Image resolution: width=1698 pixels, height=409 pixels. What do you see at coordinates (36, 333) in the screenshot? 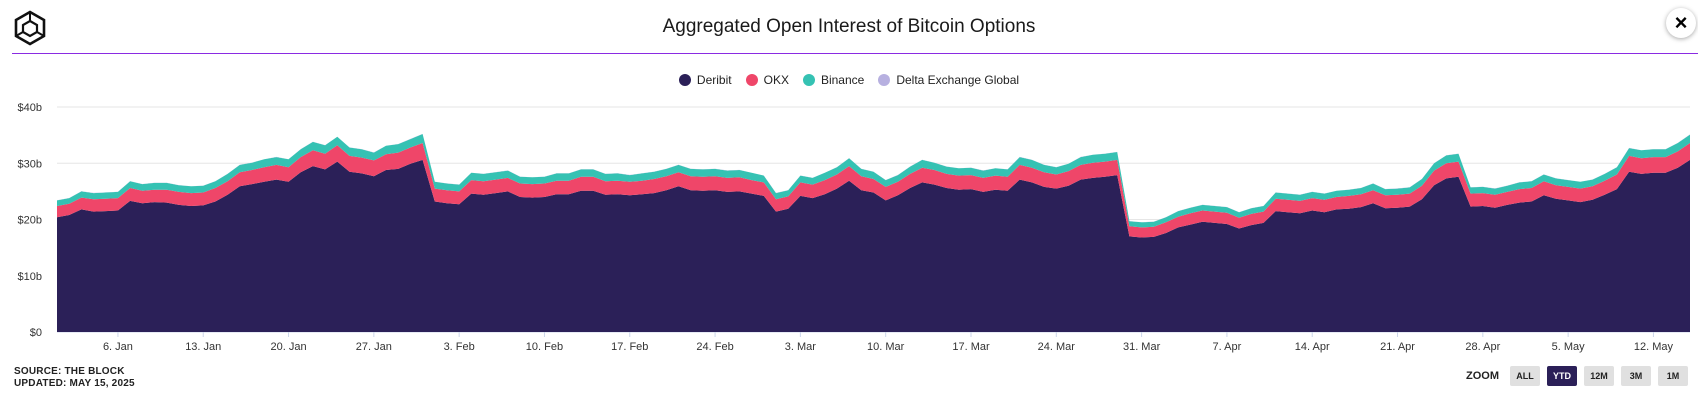
I see `y-tick-label: $0` at bounding box center [36, 333].